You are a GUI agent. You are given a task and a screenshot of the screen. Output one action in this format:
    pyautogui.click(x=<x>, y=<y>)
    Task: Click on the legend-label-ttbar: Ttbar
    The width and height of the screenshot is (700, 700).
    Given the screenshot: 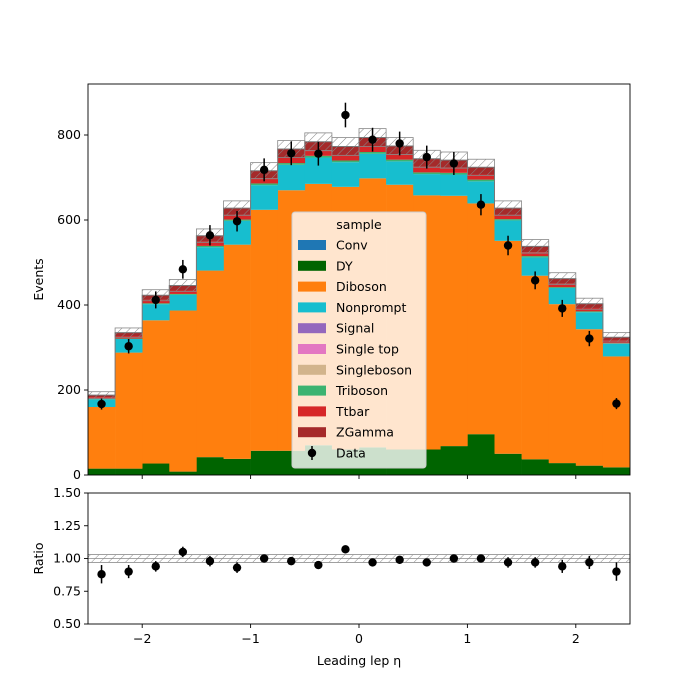 What is the action you would take?
    pyautogui.click(x=352, y=411)
    